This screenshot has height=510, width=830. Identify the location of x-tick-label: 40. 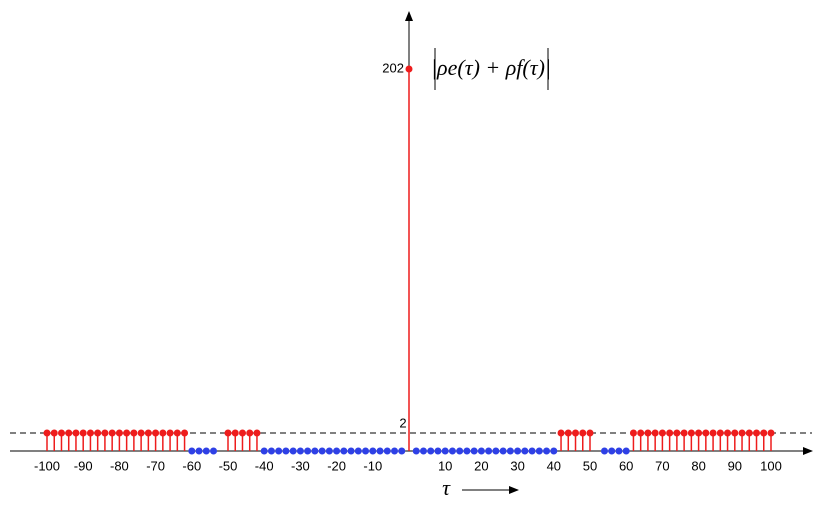
(554, 465).